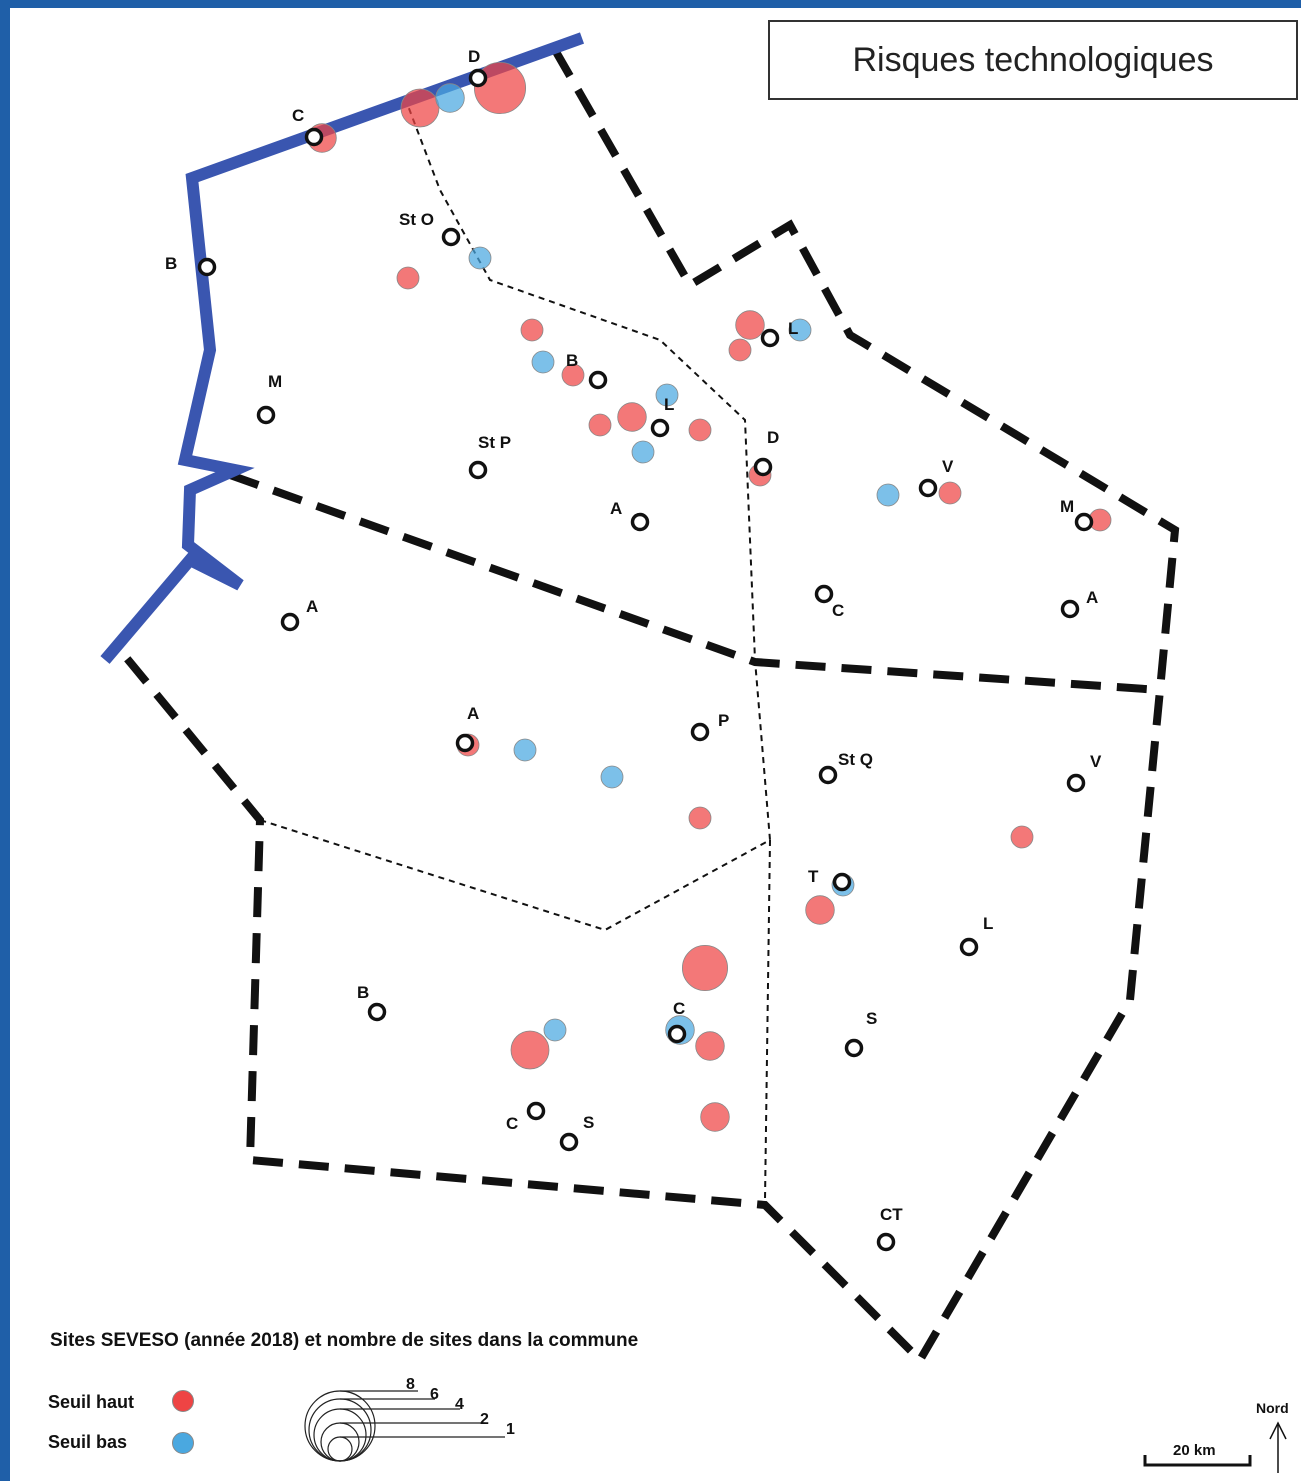  What do you see at coordinates (409, 1419) in the screenshot?
I see `legend-size-scale: 8 6 4 2 1` at bounding box center [409, 1419].